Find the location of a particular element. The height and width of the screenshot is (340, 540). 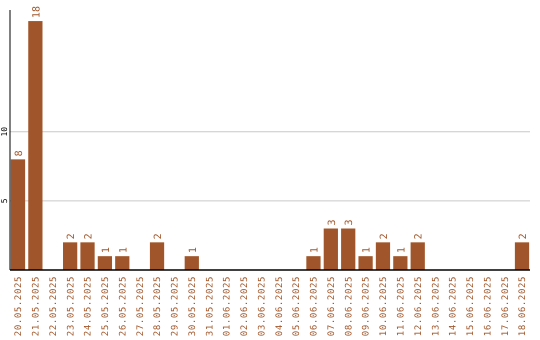

x-tick-label: 23.05.2025 is located at coordinates (71, 306).